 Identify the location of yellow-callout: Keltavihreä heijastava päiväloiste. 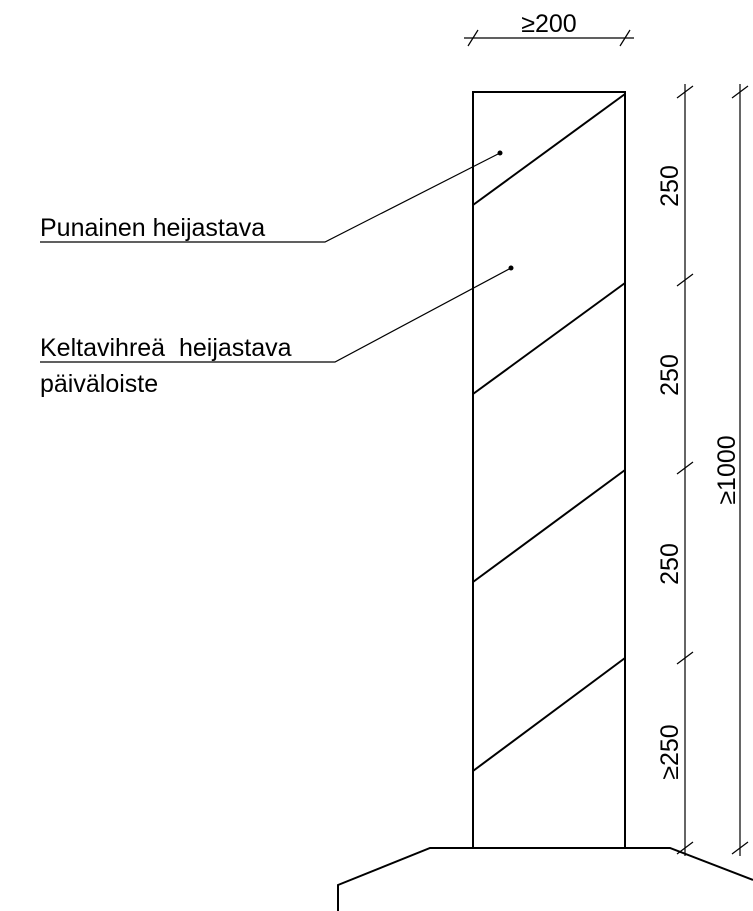
(277, 331).